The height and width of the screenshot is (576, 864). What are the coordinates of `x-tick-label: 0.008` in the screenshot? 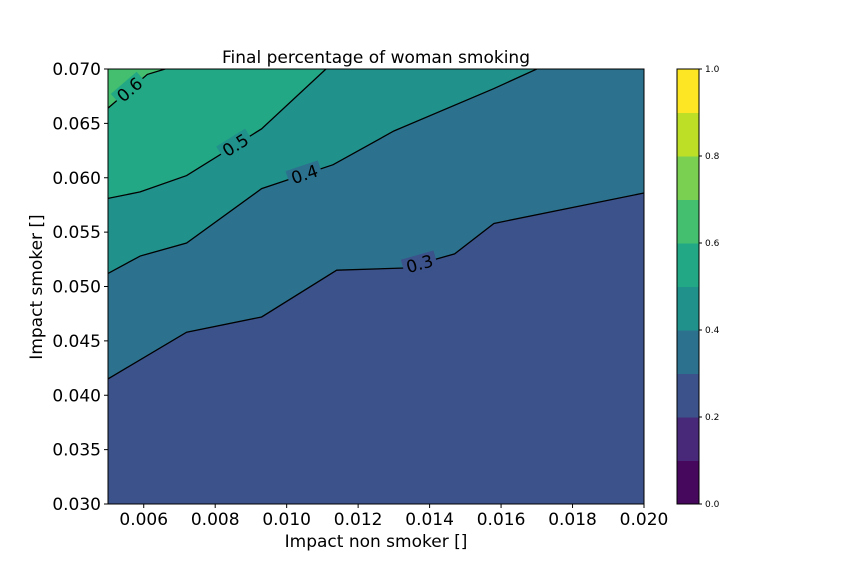 It's located at (215, 520).